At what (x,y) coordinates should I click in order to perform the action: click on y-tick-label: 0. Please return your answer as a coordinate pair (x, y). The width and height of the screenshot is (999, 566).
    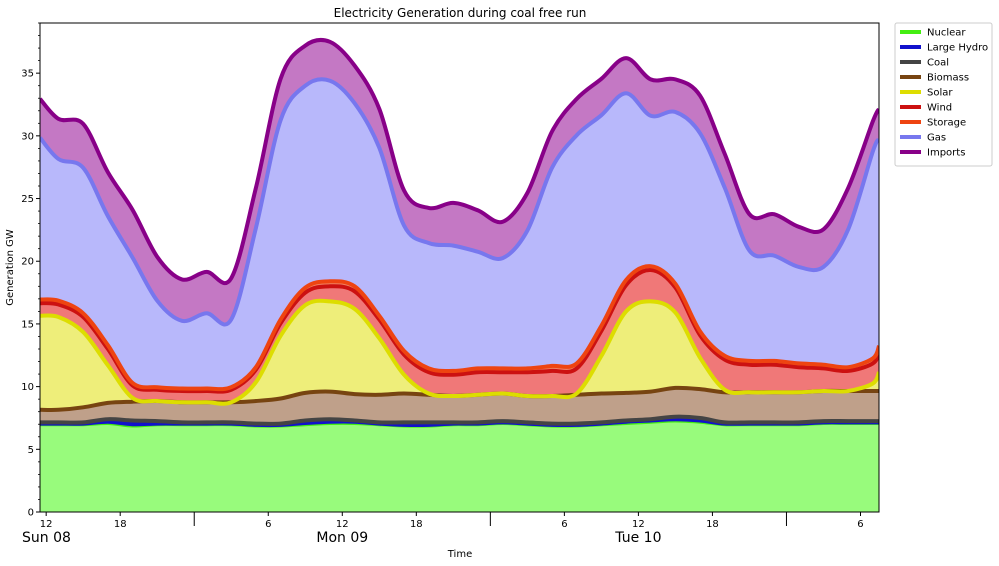
    Looking at the image, I should click on (31, 513).